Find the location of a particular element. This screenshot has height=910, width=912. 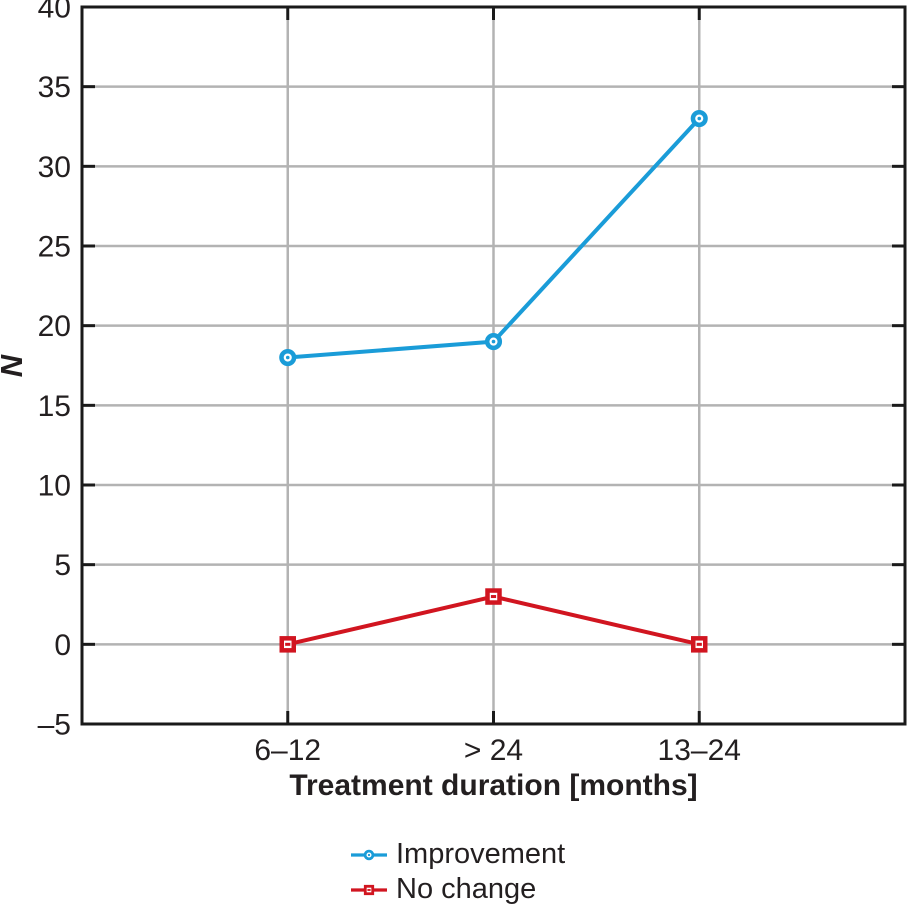

y-tick-label: 10 is located at coordinates (54, 486).